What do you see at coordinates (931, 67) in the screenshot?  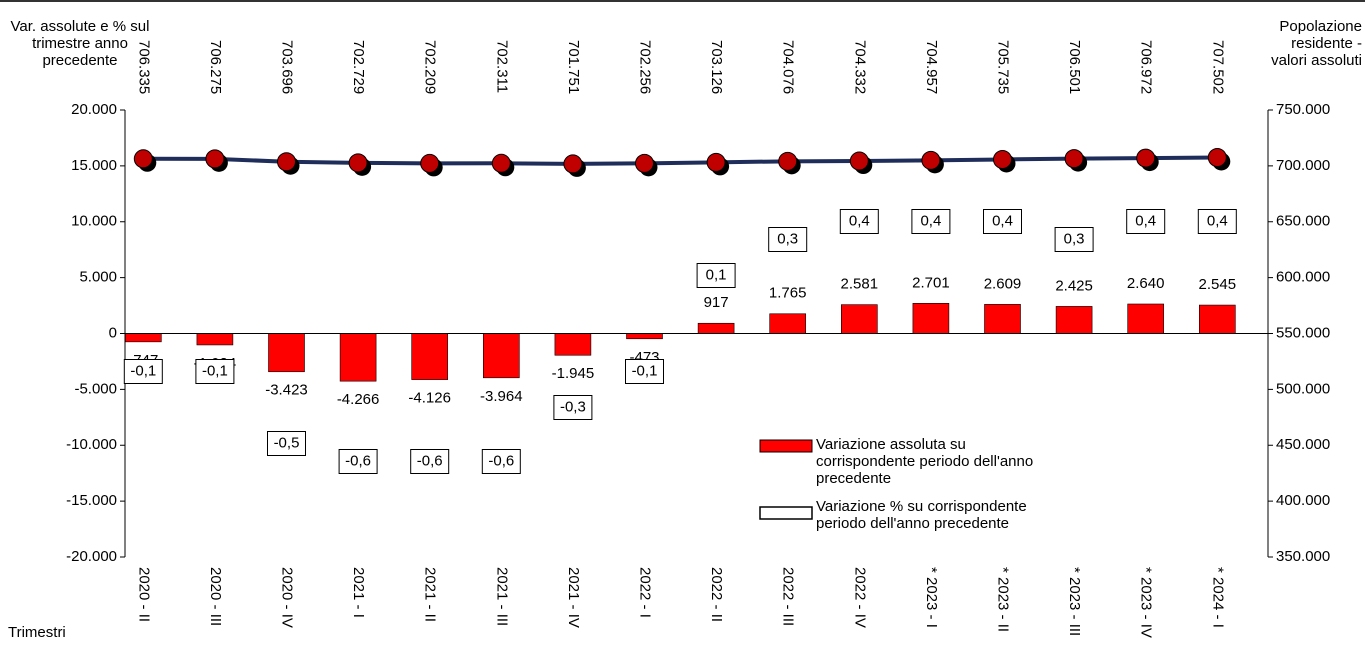 I see `line-value-label: 704.957` at bounding box center [931, 67].